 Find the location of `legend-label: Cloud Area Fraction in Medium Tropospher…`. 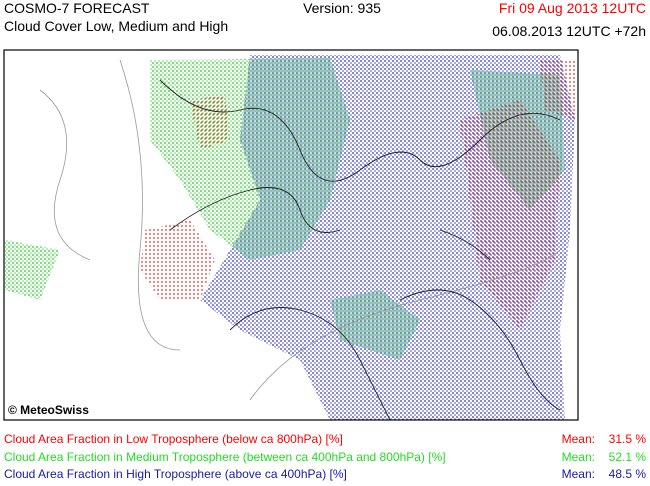

legend-label: Cloud Area Fraction in Medium Tropospher… is located at coordinates (225, 457).